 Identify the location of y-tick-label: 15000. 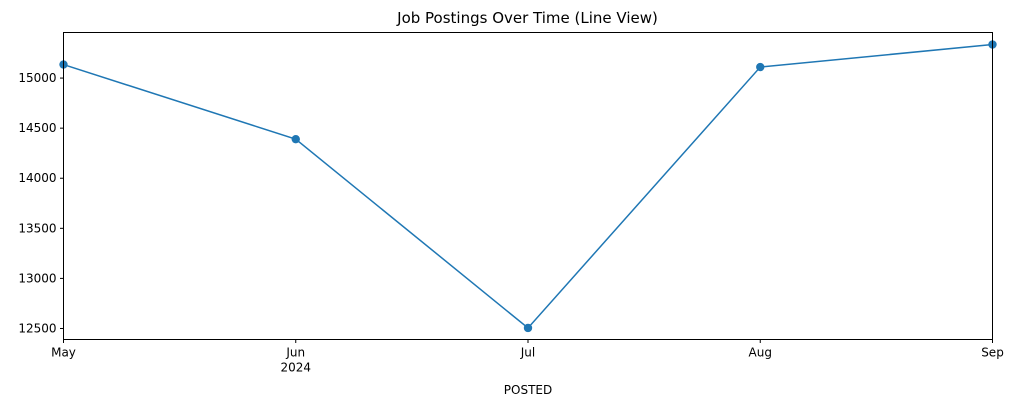
(37, 78).